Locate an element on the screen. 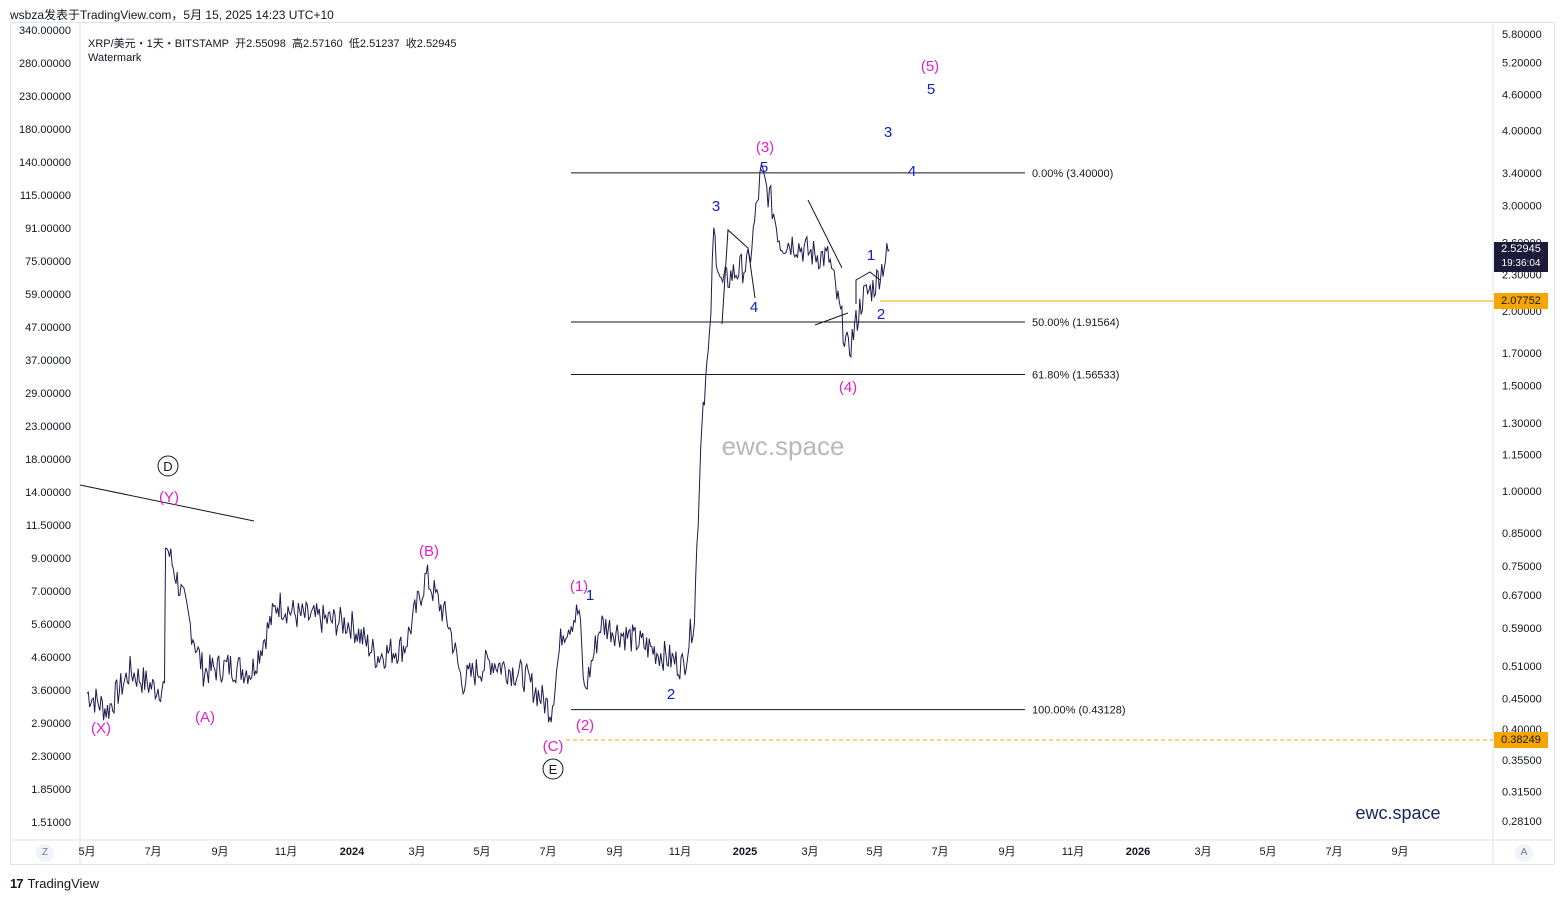 Image resolution: width=1565 pixels, height=901 pixels. watermark-center: ewc.space is located at coordinates (783, 446).